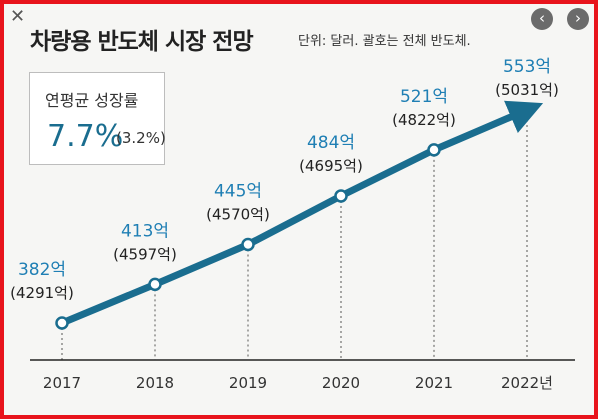  Describe the element at coordinates (527, 67) in the screenshot. I see `data-label: 553억` at that location.